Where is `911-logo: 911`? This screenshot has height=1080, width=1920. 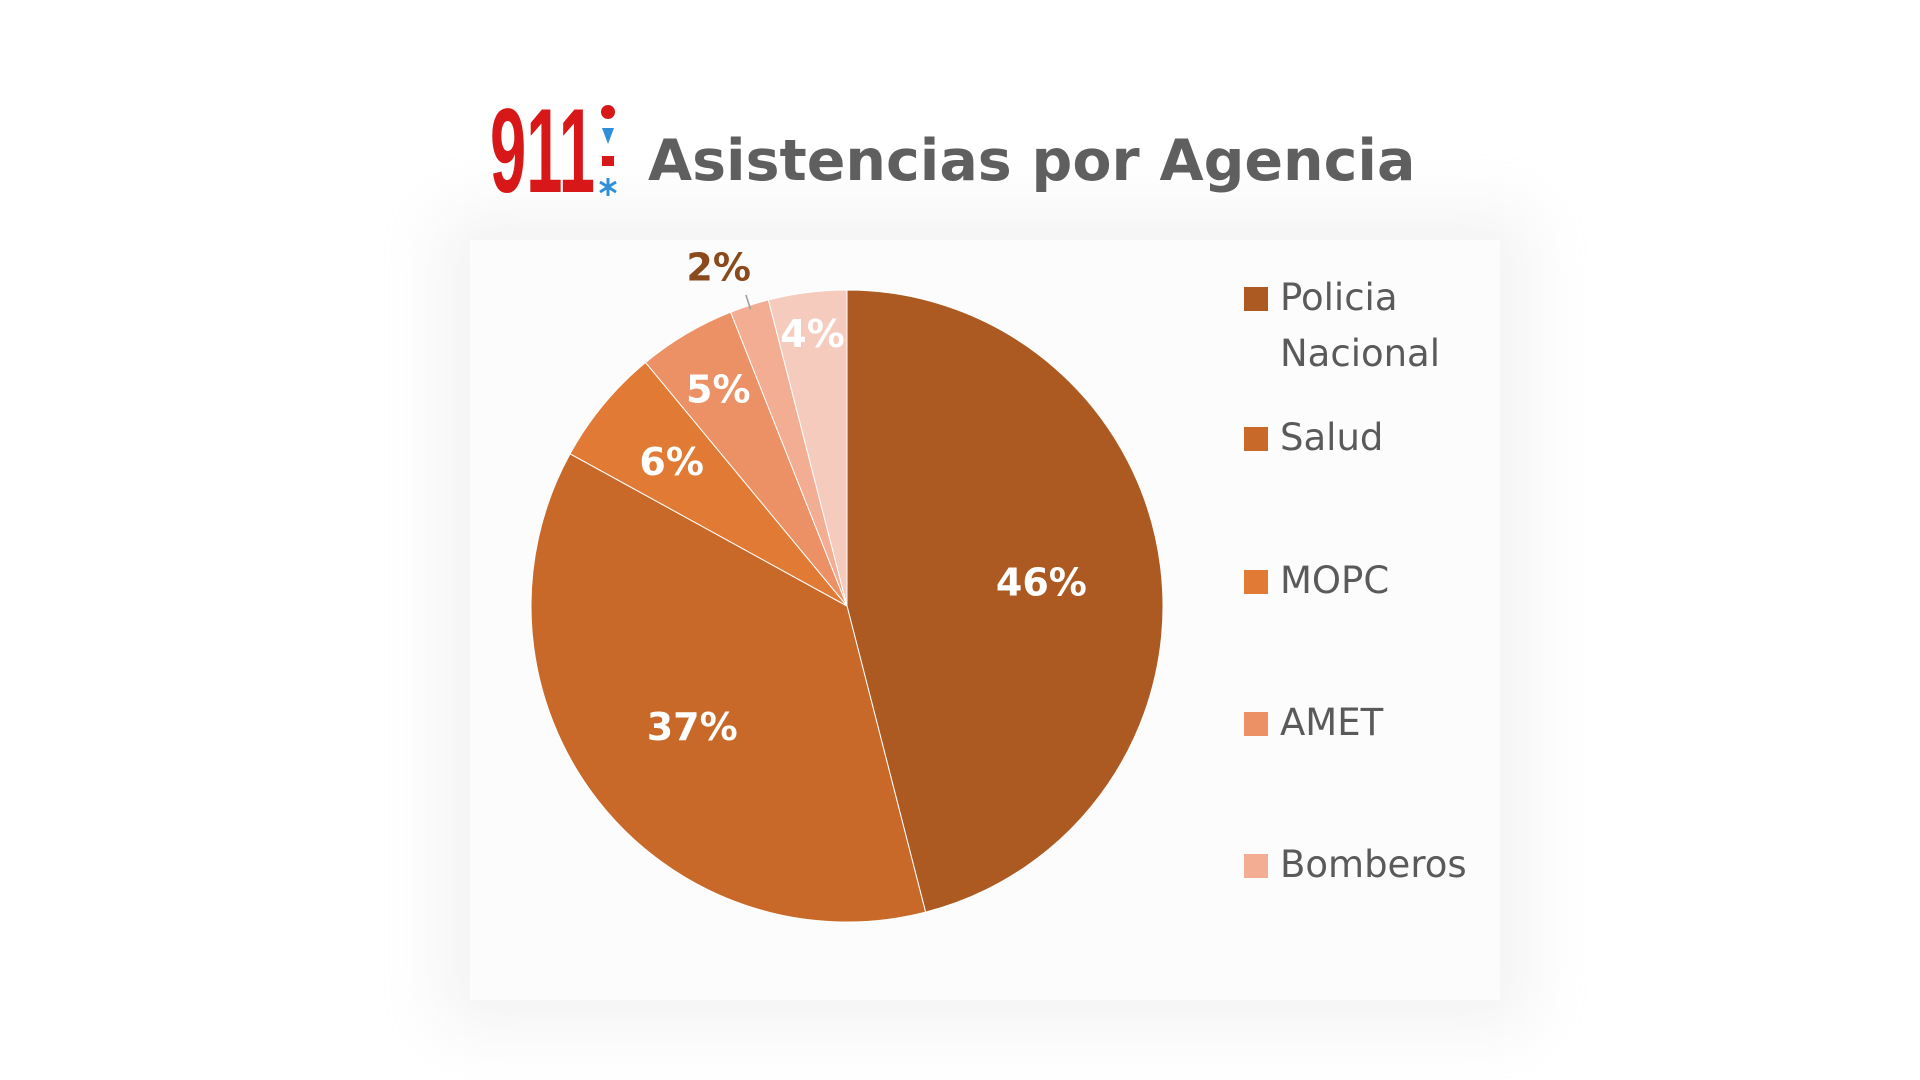 911-logo: 911 is located at coordinates (553, 150).